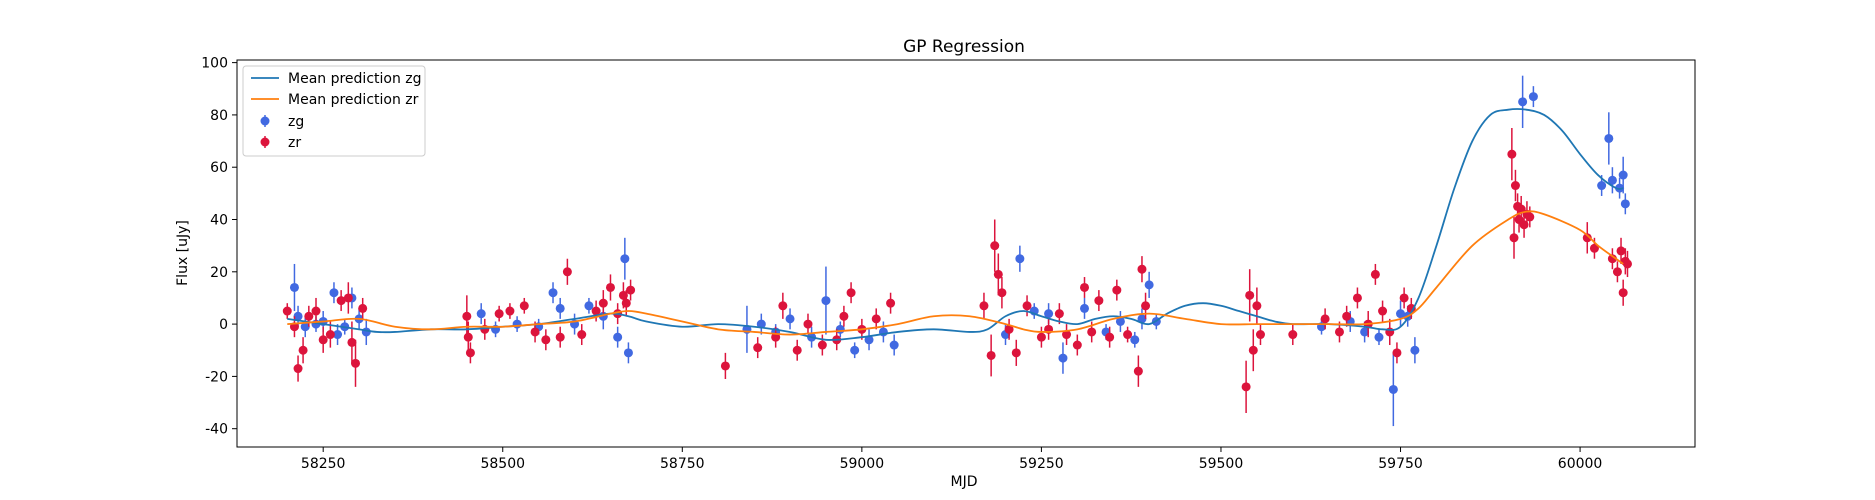  I want to click on y-tick-label: -40, so click(216, 430).